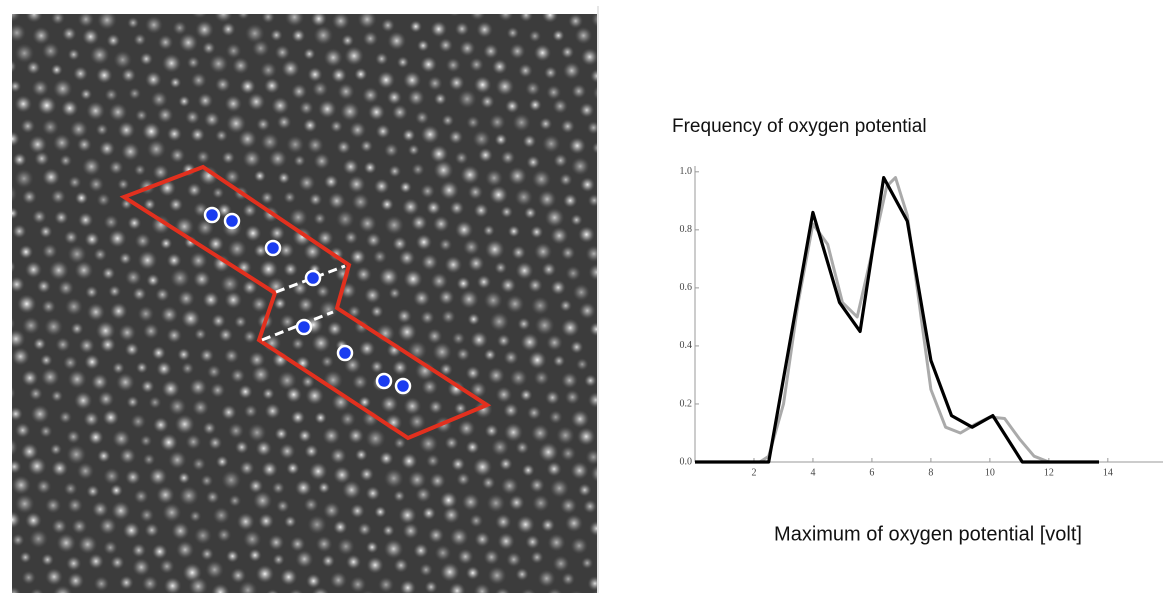  I want to click on x-tick-label: 4, so click(812, 472).